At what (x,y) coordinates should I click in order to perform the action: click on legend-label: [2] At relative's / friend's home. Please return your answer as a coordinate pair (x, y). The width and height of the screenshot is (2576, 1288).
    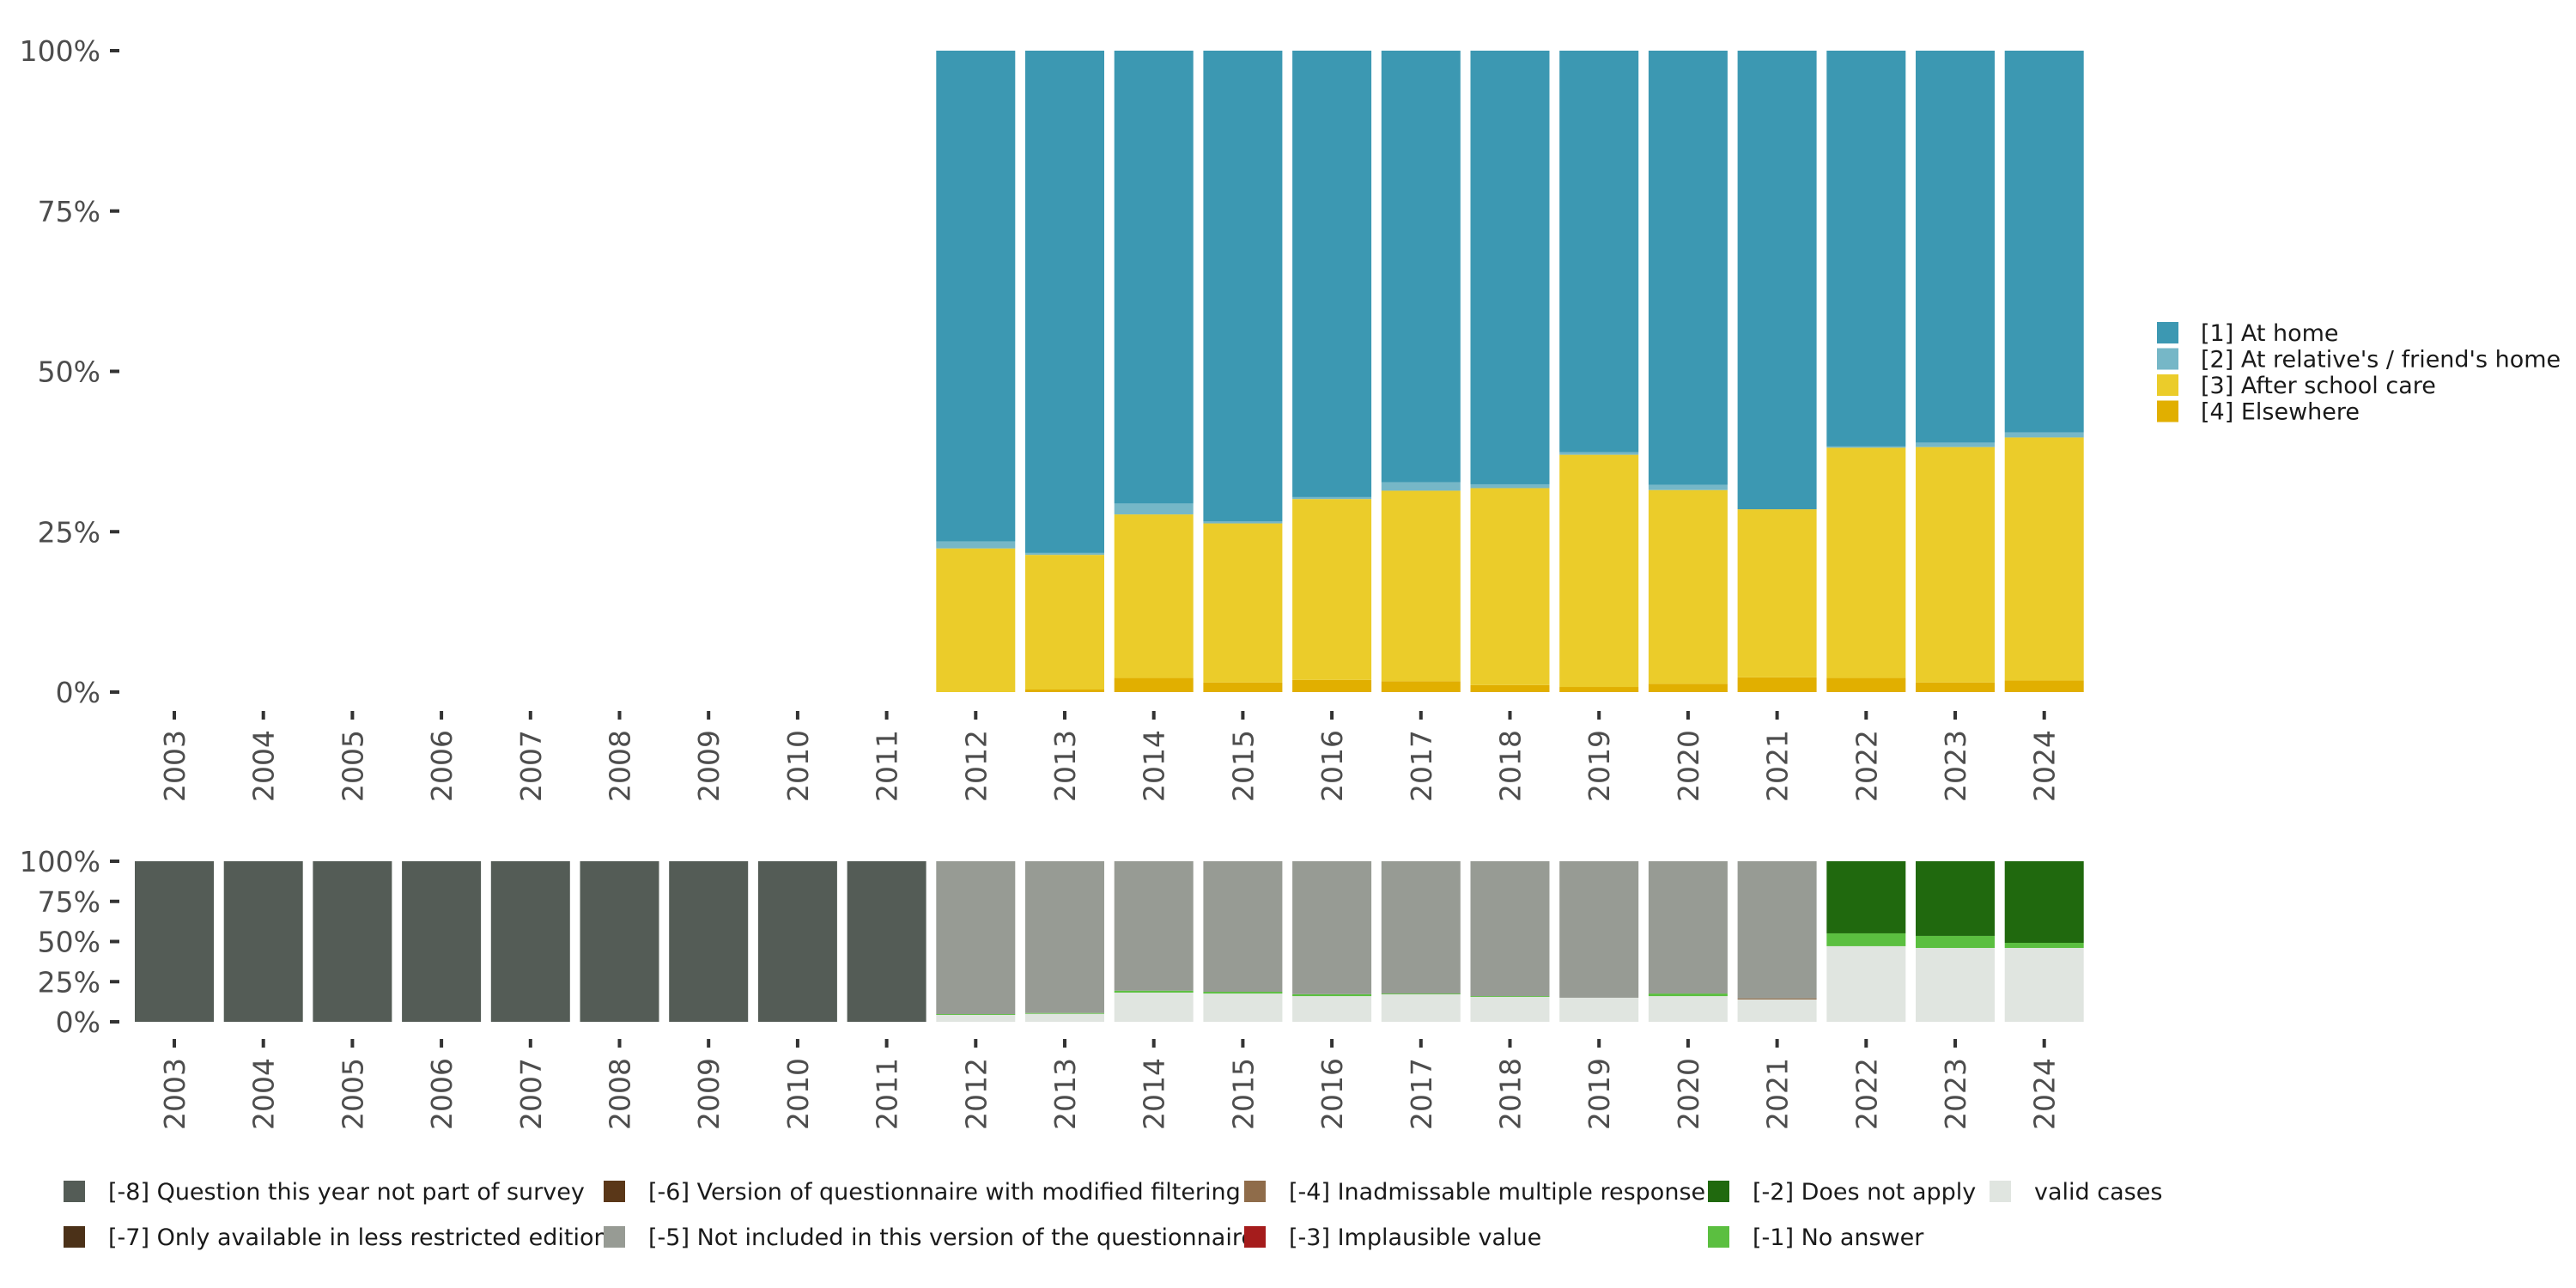
    Looking at the image, I should click on (2381, 360).